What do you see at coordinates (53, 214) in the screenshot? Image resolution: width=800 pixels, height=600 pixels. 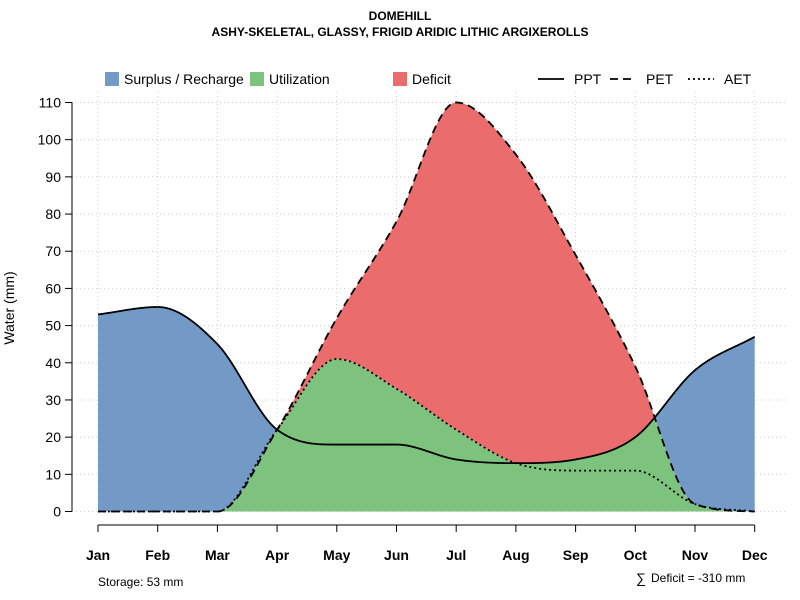 I see `y-tick-label: 80` at bounding box center [53, 214].